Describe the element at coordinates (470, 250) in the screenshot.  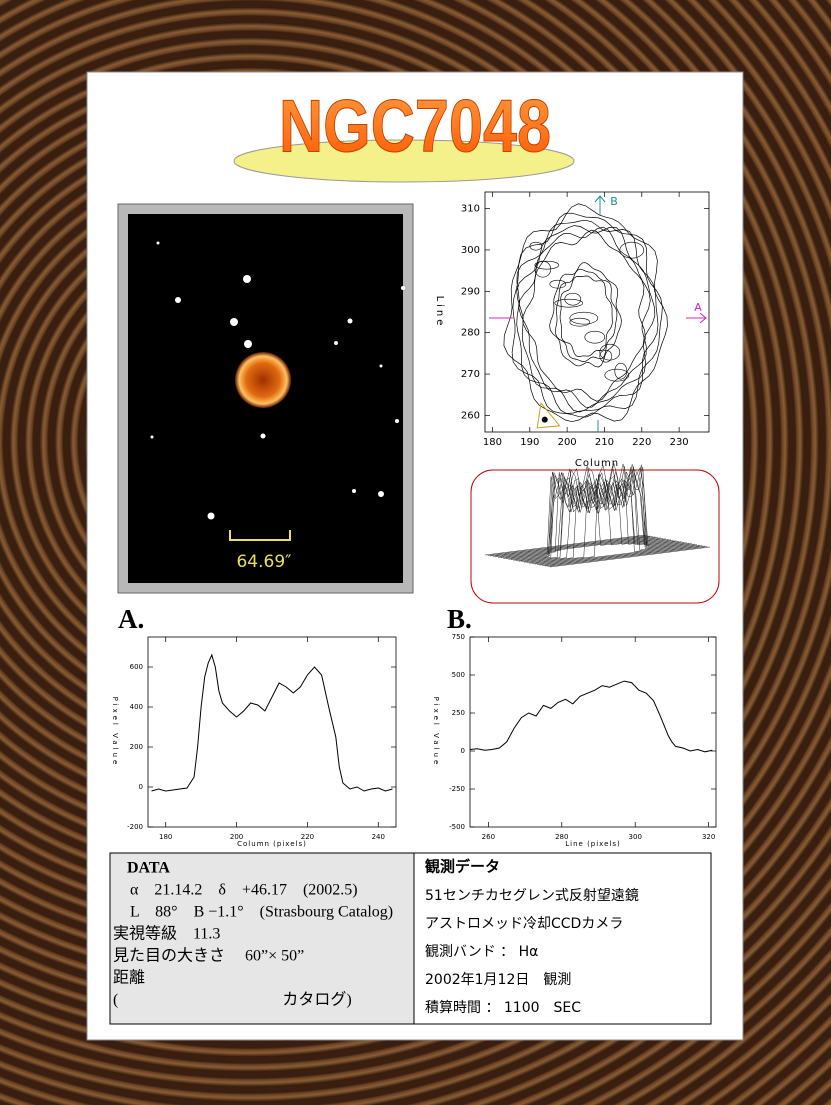
I see `y-tick-label: 300` at that location.